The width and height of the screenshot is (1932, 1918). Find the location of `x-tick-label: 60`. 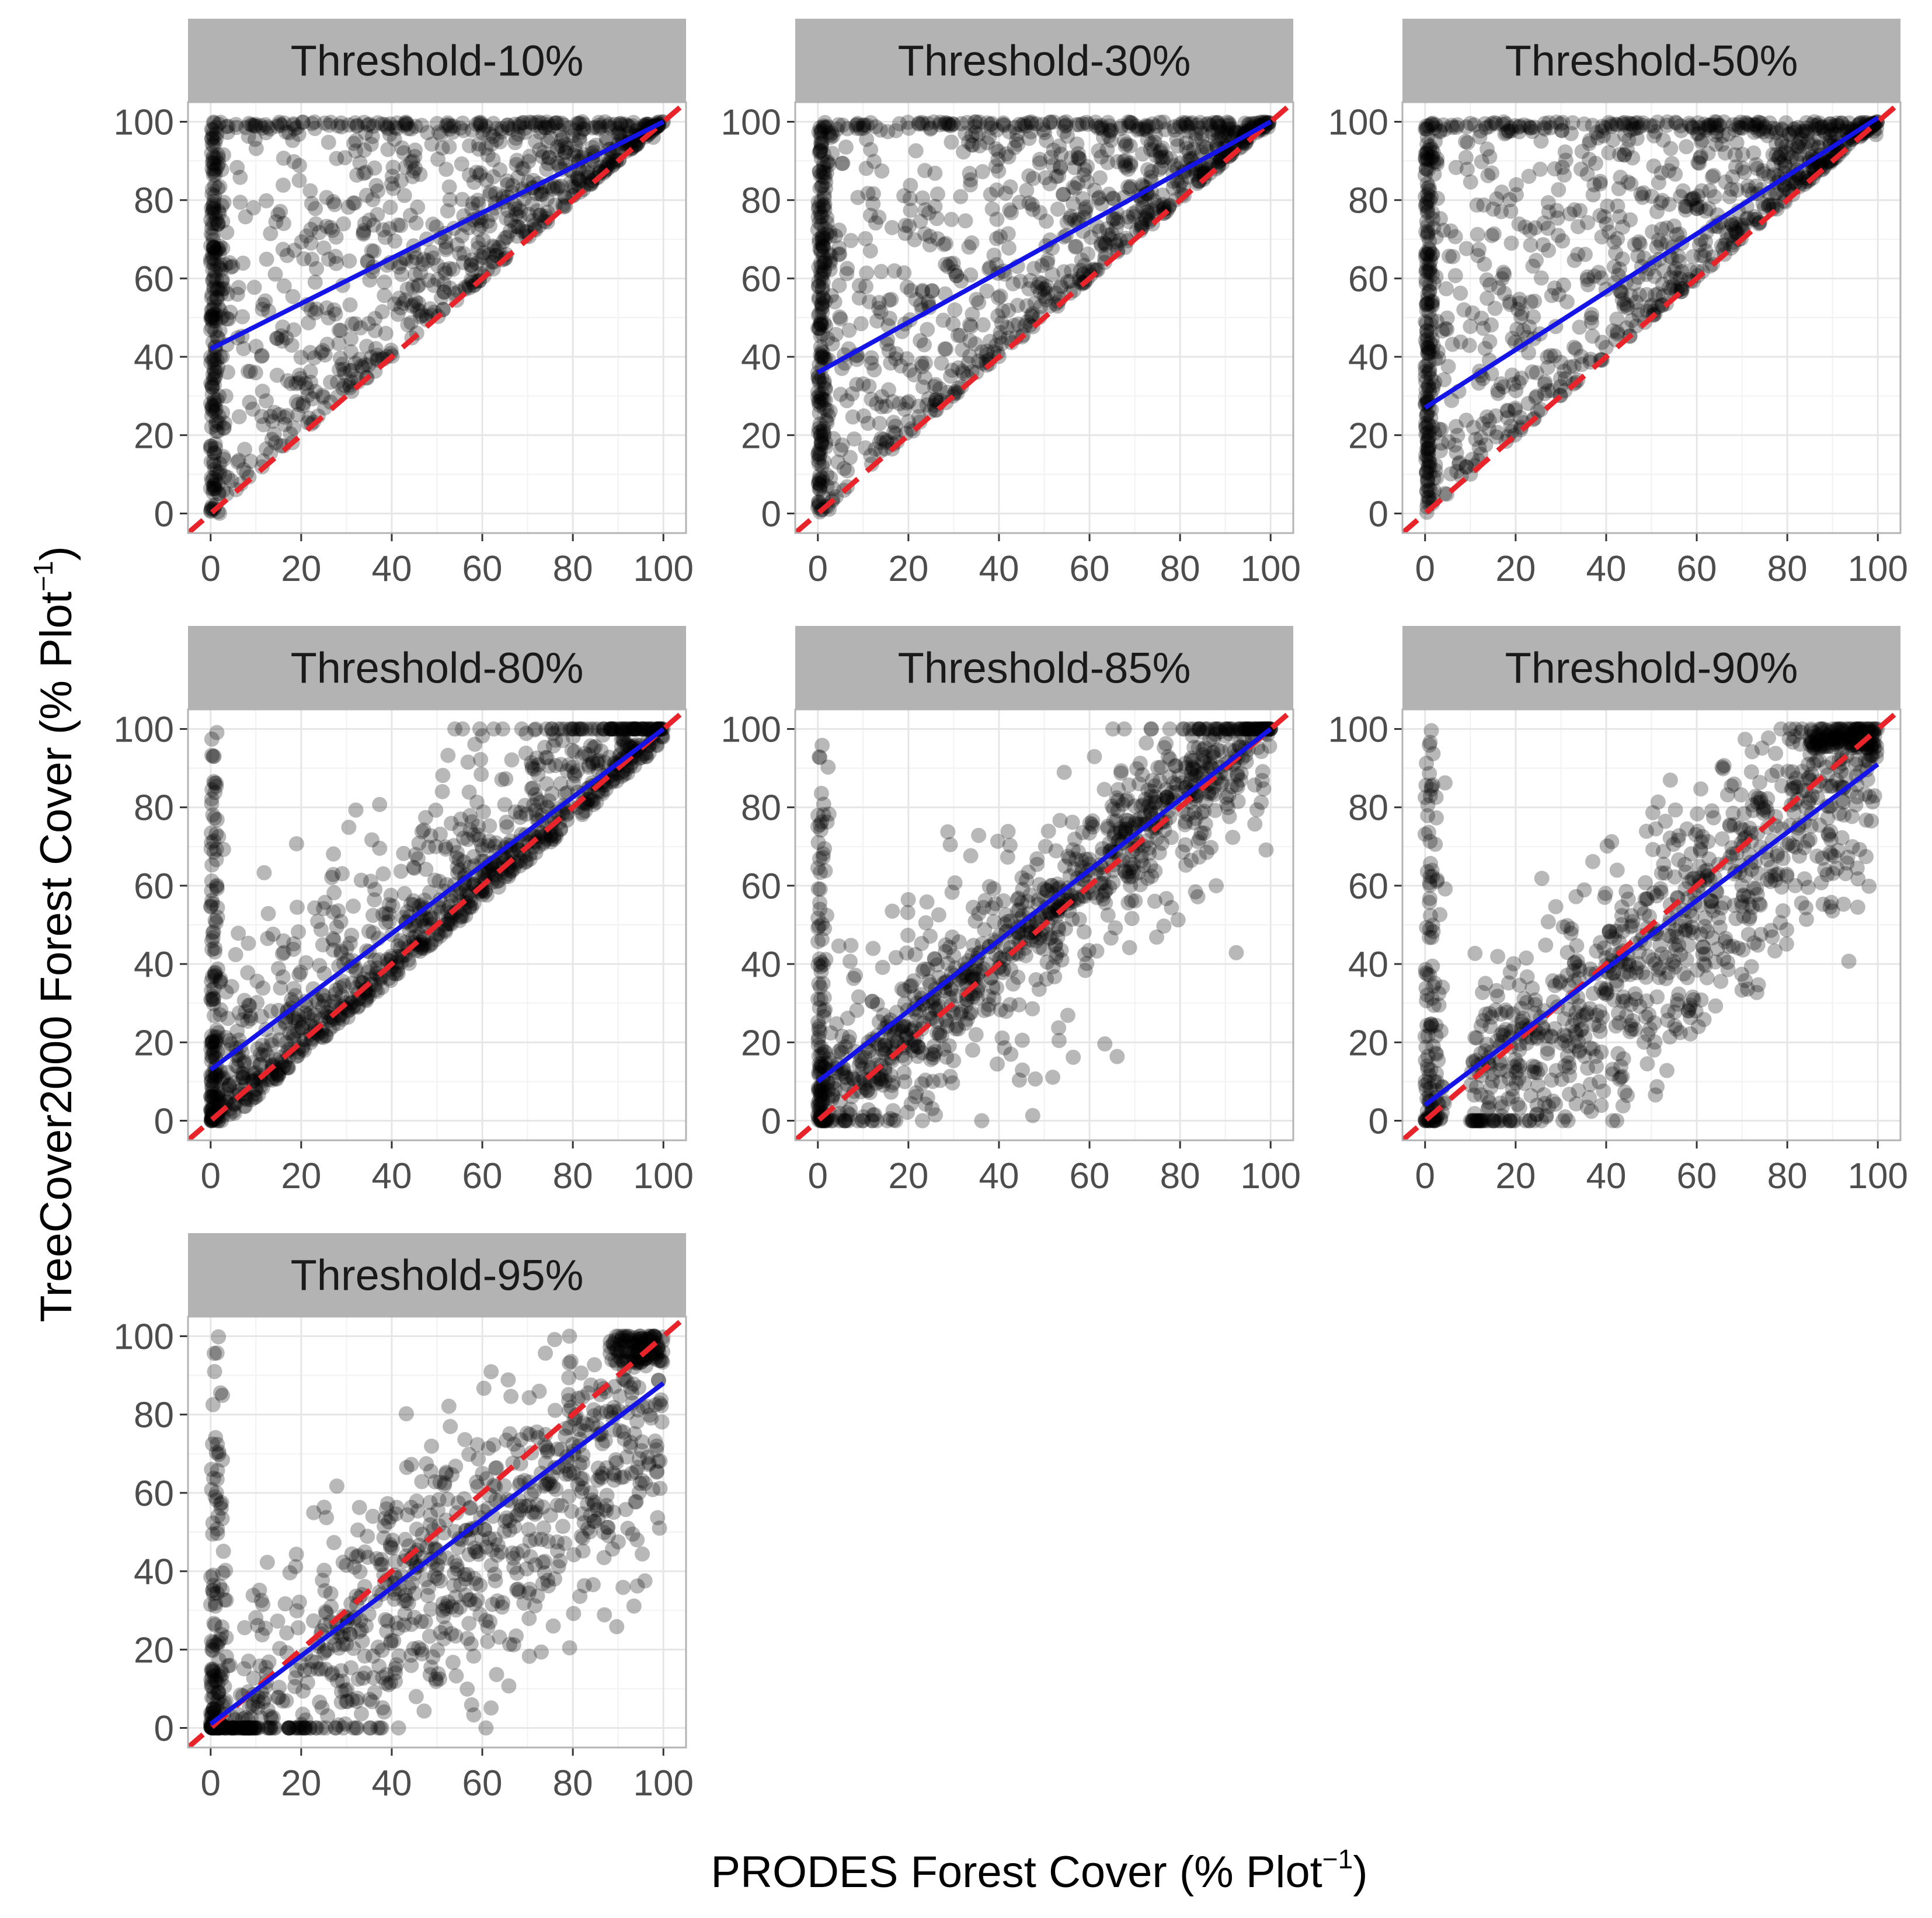

x-tick-label: 60 is located at coordinates (1697, 569).